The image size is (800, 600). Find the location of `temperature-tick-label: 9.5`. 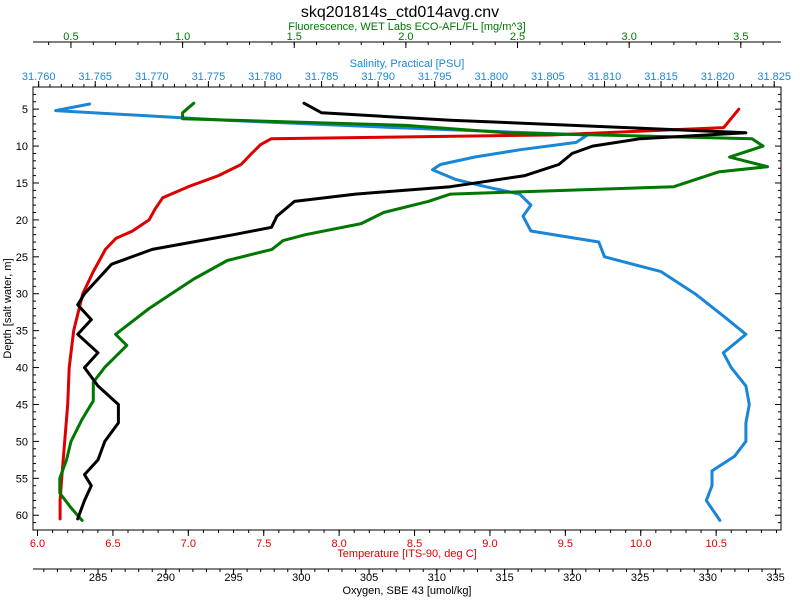

temperature-tick-label: 9.5 is located at coordinates (565, 544).